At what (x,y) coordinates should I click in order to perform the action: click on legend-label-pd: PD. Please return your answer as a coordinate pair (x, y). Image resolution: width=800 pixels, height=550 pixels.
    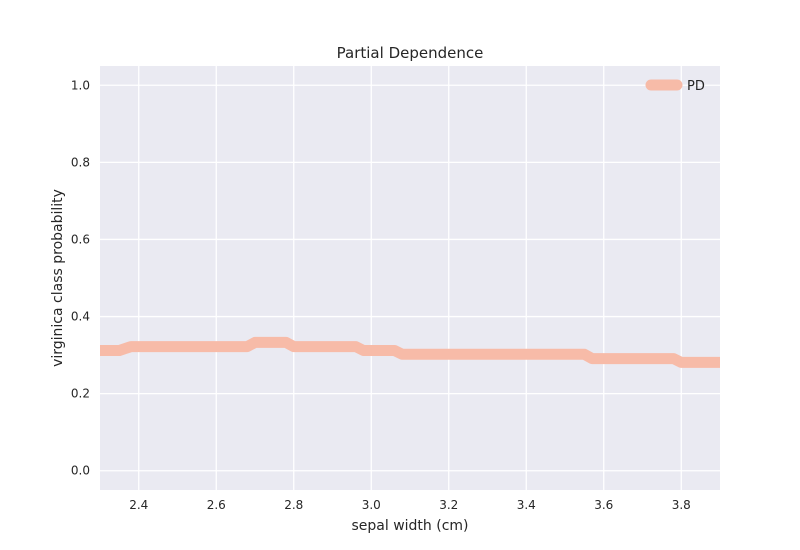
    Looking at the image, I should click on (696, 86).